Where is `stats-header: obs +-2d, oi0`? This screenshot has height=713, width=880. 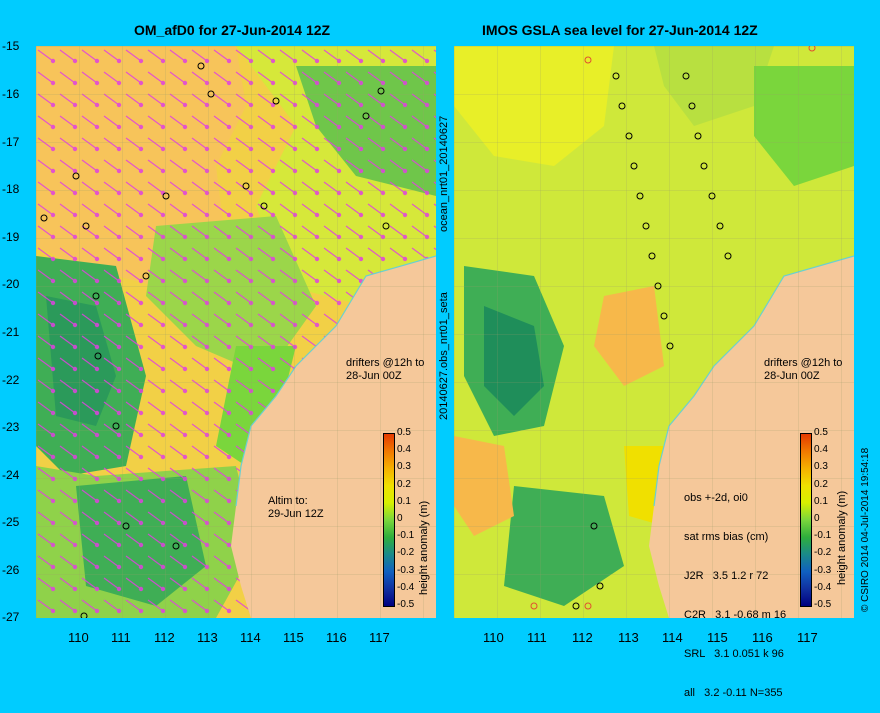 stats-header: obs +-2d, oi0 is located at coordinates (716, 498).